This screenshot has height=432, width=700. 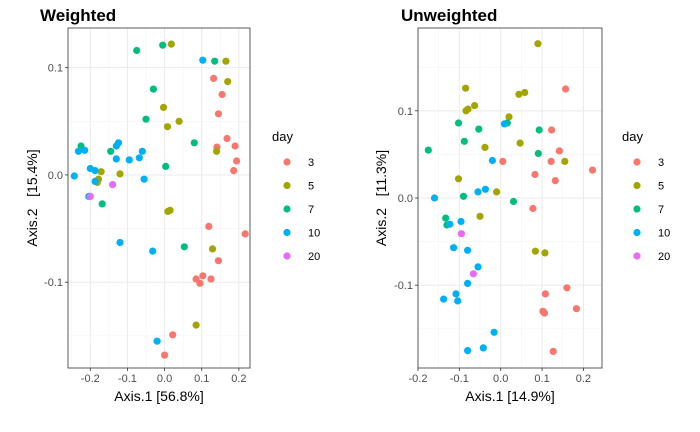 I want to click on x-axis-label: Axis.1 [14.9%], so click(x=510, y=396).